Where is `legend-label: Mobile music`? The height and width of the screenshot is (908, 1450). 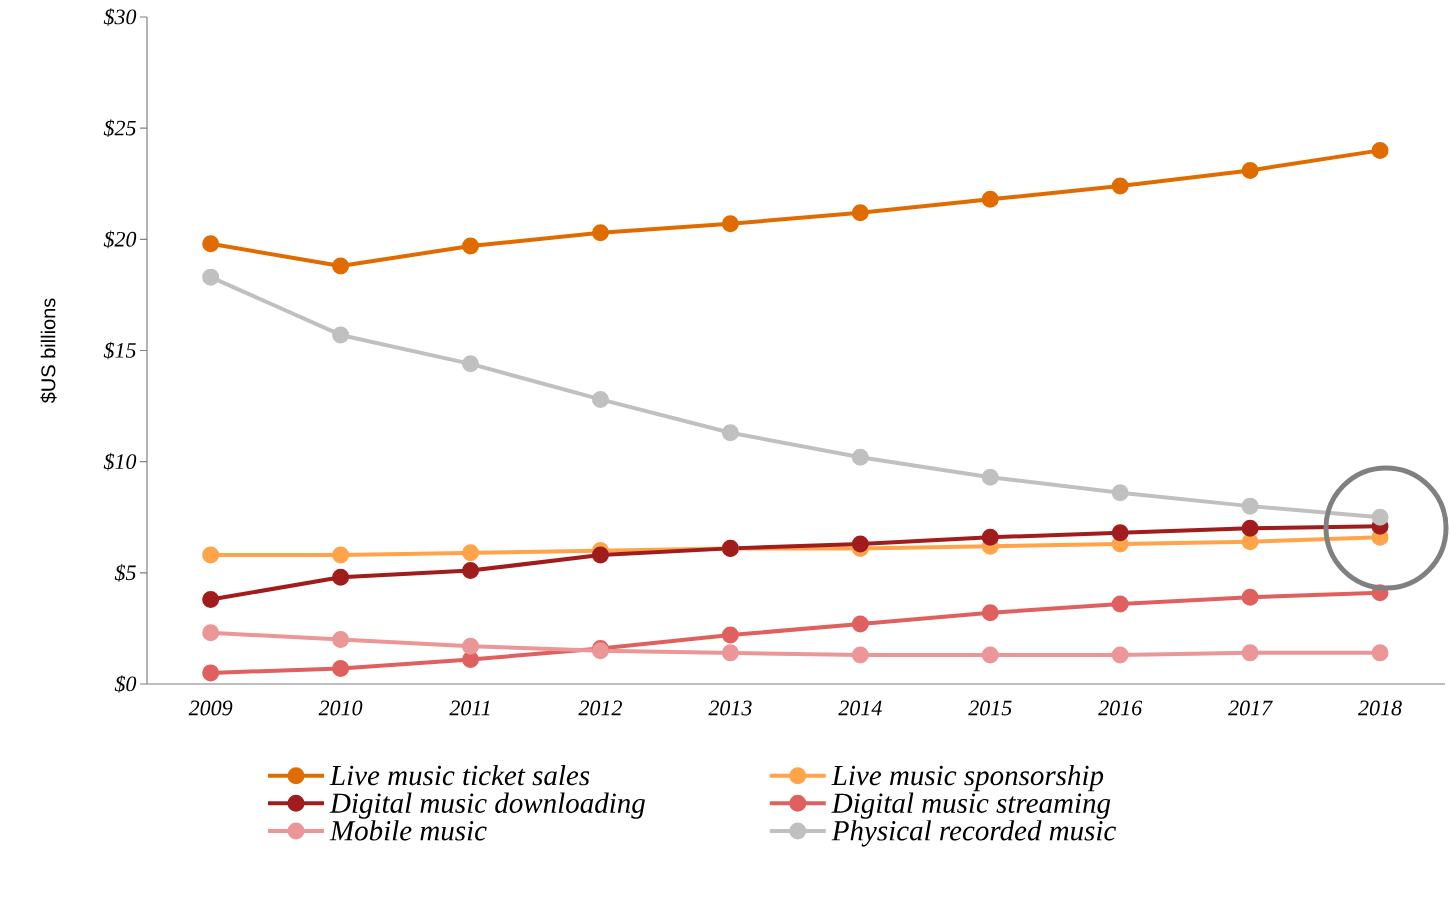 legend-label: Mobile music is located at coordinates (408, 830).